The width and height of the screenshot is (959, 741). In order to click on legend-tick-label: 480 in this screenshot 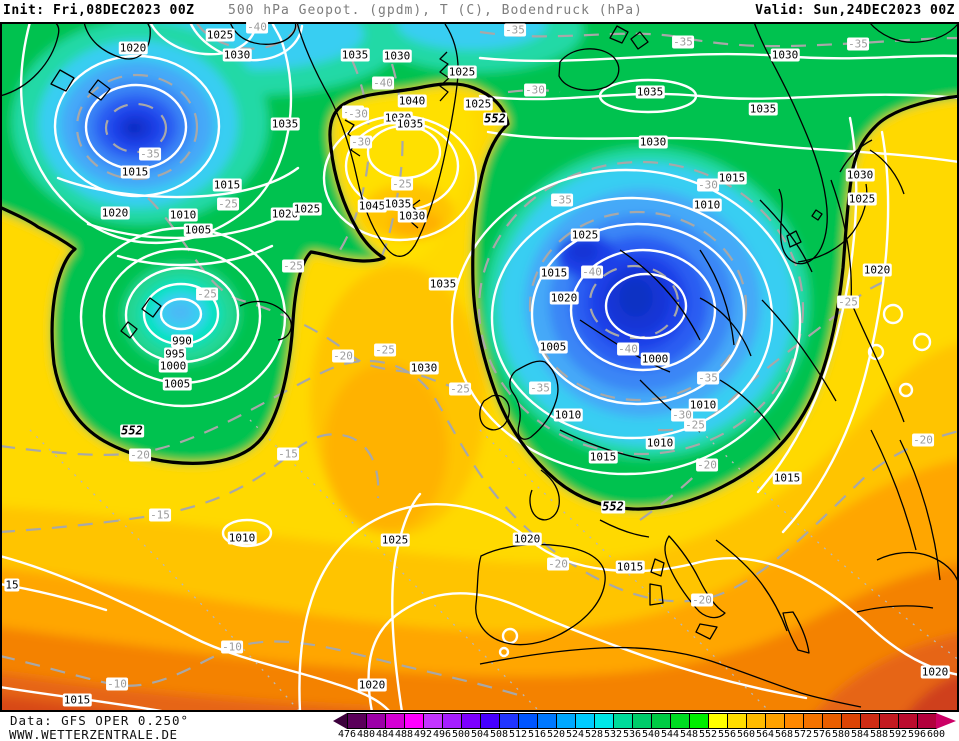, I will do `click(366, 734)`.